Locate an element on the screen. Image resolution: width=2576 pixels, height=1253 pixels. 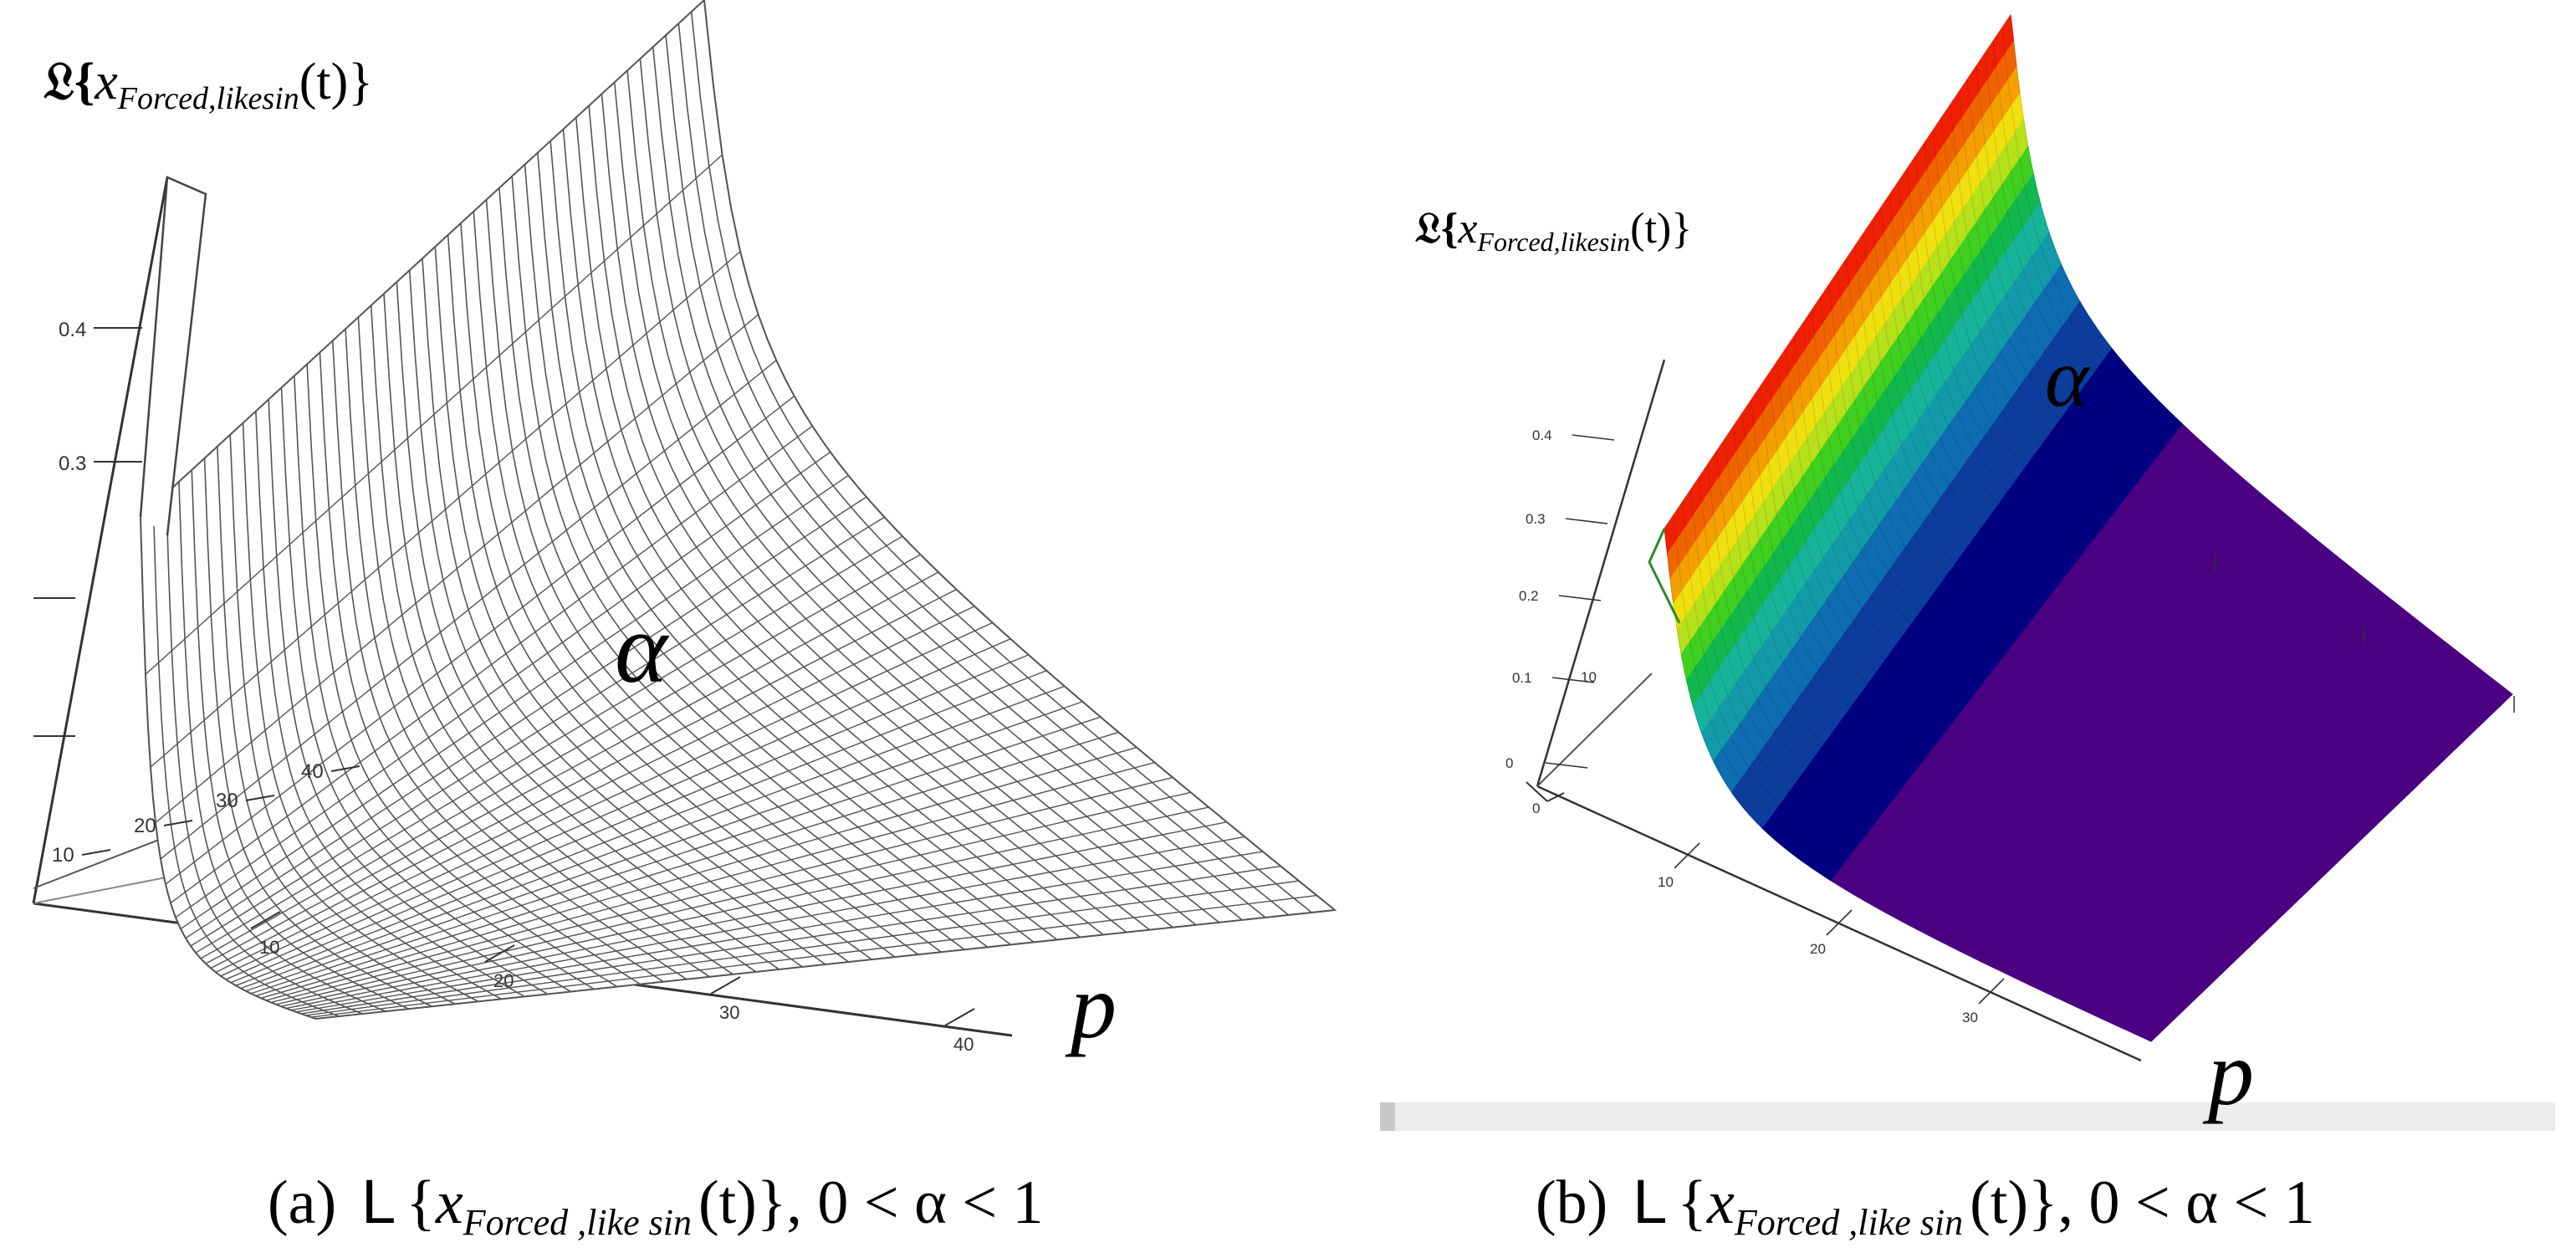
z-label-arg: (t) is located at coordinates (1650, 229).